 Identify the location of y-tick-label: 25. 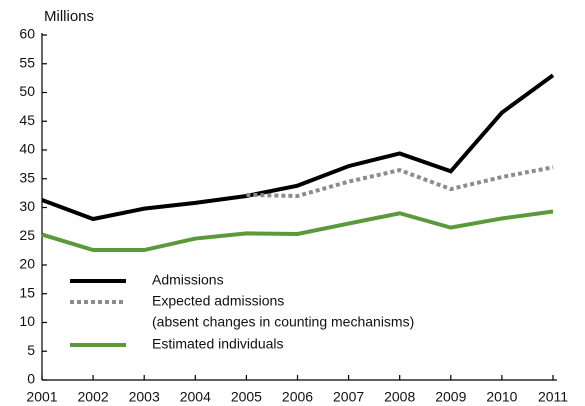
(27, 235).